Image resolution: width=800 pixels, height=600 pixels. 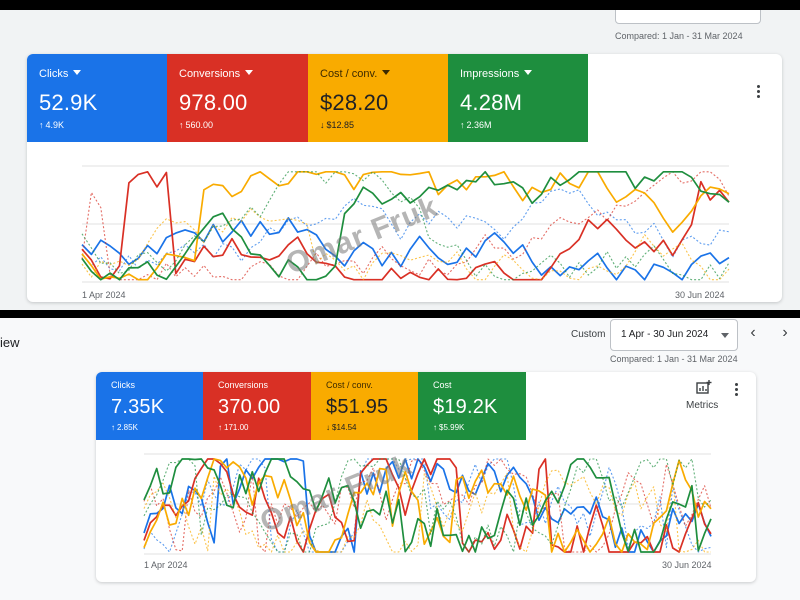 I want to click on bottom-x-end-label: 30 Jun 2024, so click(x=687, y=565).